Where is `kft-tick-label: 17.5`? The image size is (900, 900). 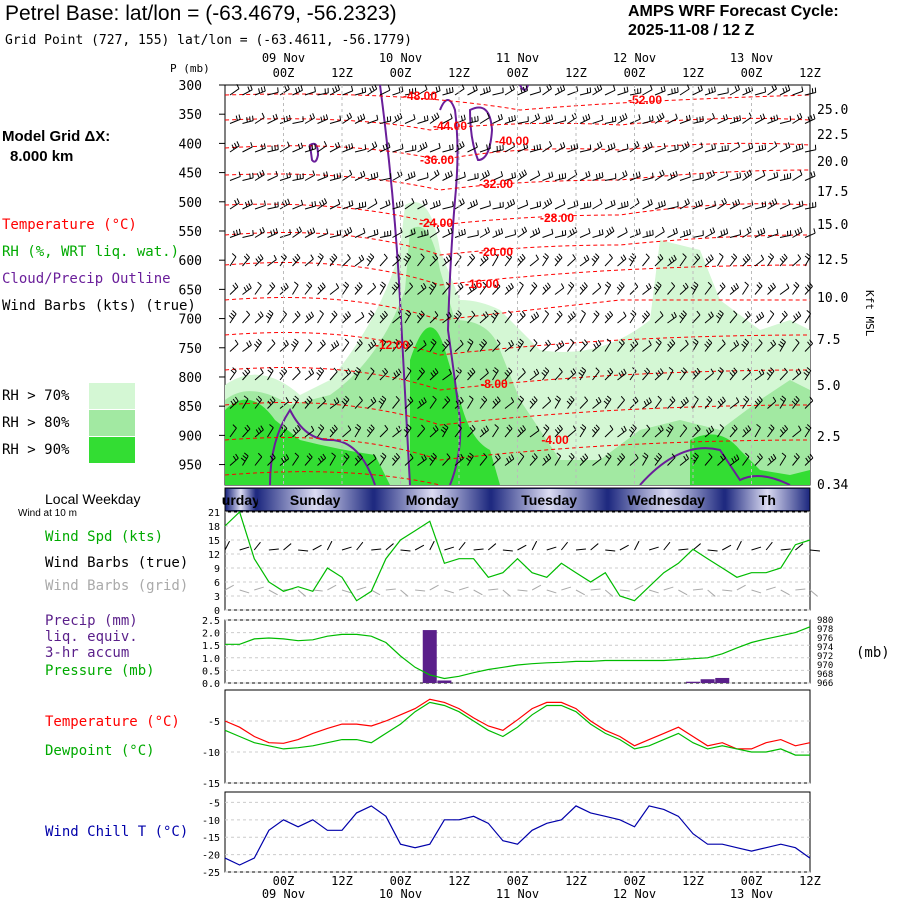 kft-tick-label: 17.5 is located at coordinates (832, 192).